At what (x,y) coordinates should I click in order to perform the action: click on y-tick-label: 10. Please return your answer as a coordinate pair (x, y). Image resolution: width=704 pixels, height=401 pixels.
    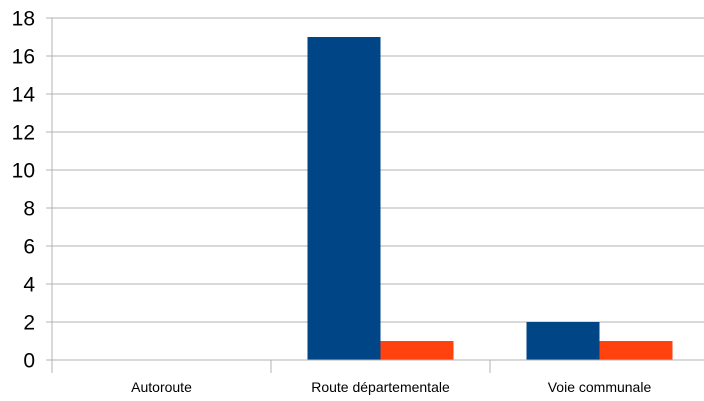
    Looking at the image, I should click on (23, 171).